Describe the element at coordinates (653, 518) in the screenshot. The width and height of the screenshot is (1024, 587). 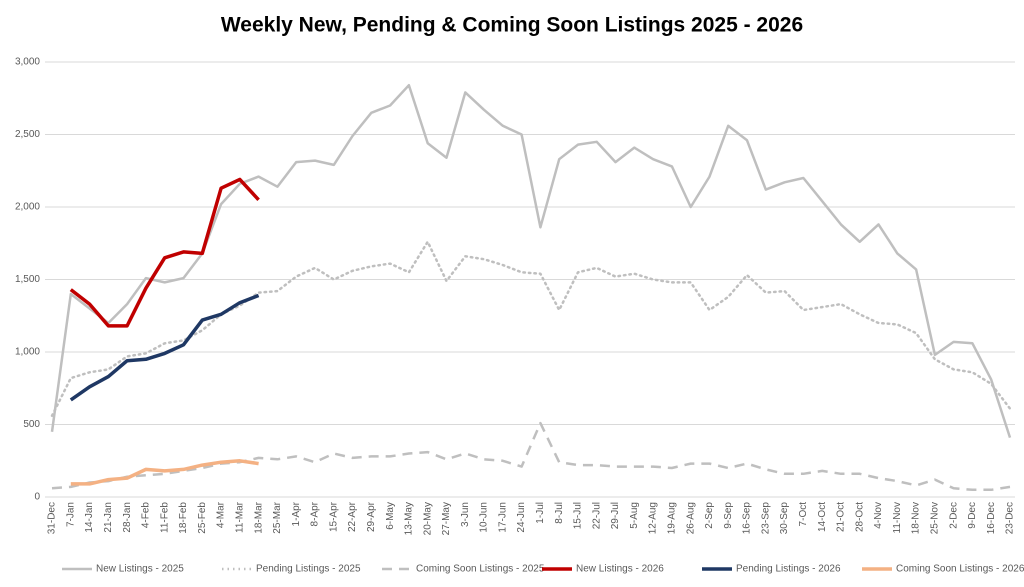
I see `x-tick-label: 12-Aug` at that location.